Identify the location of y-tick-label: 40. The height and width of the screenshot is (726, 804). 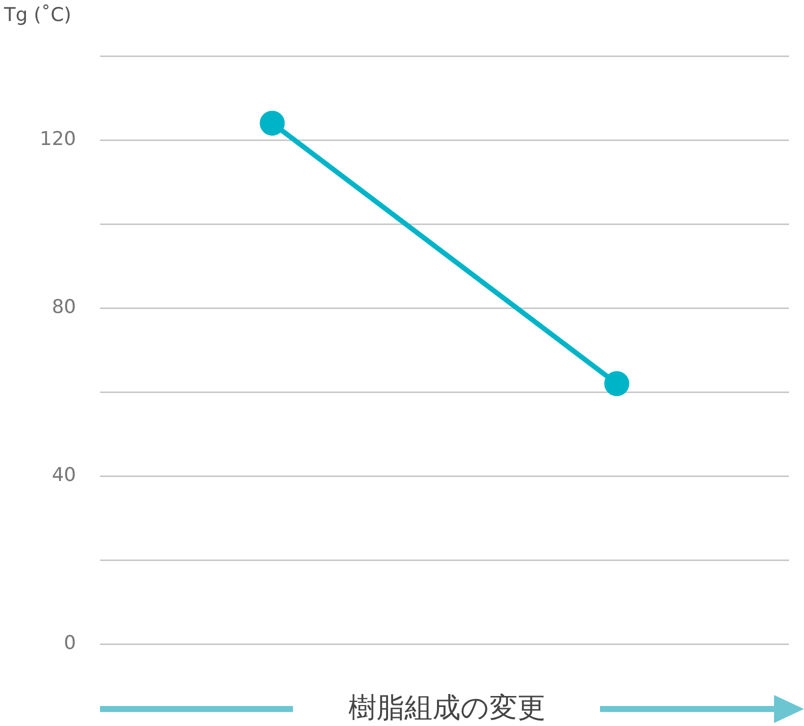
(64, 475).